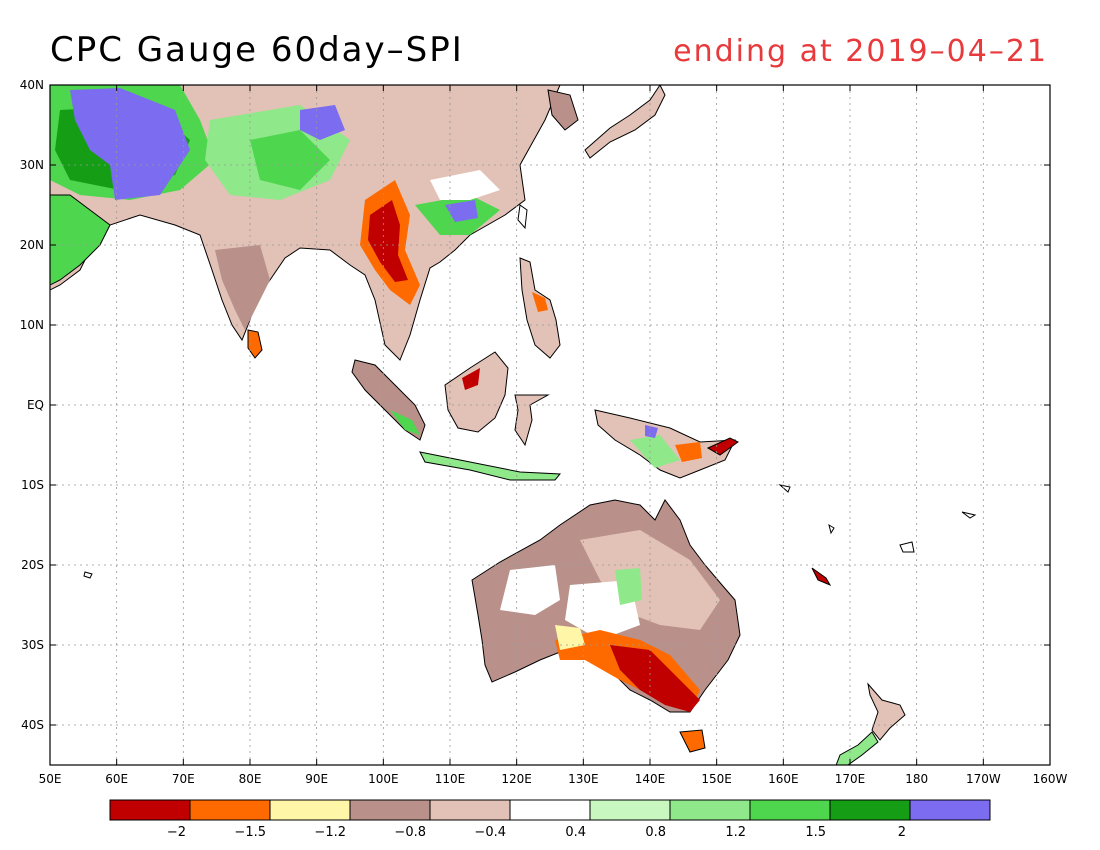 The image size is (1100, 850). I want to click on lon-tick-label: 160E, so click(783, 779).